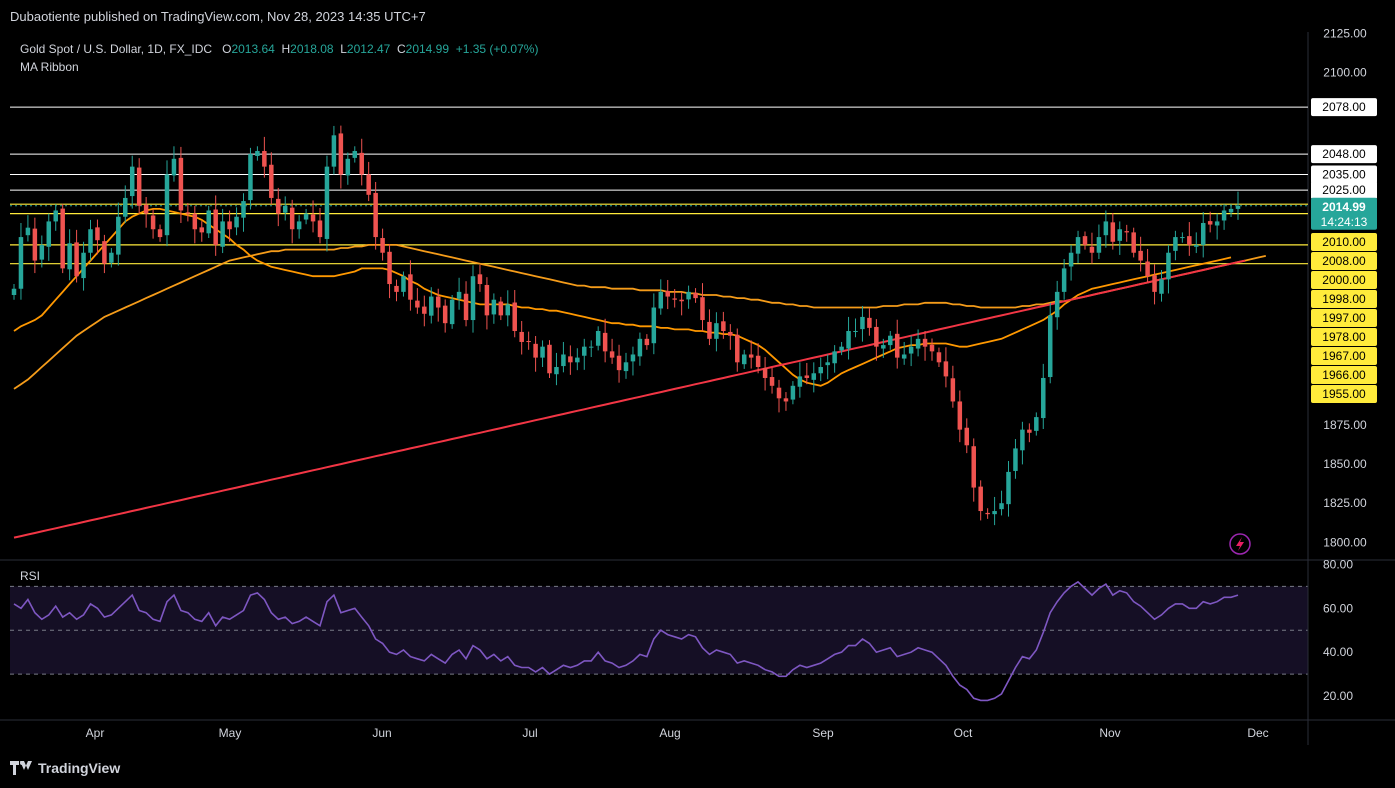 The width and height of the screenshot is (1395, 788). I want to click on x-tick-label: May, so click(230, 733).